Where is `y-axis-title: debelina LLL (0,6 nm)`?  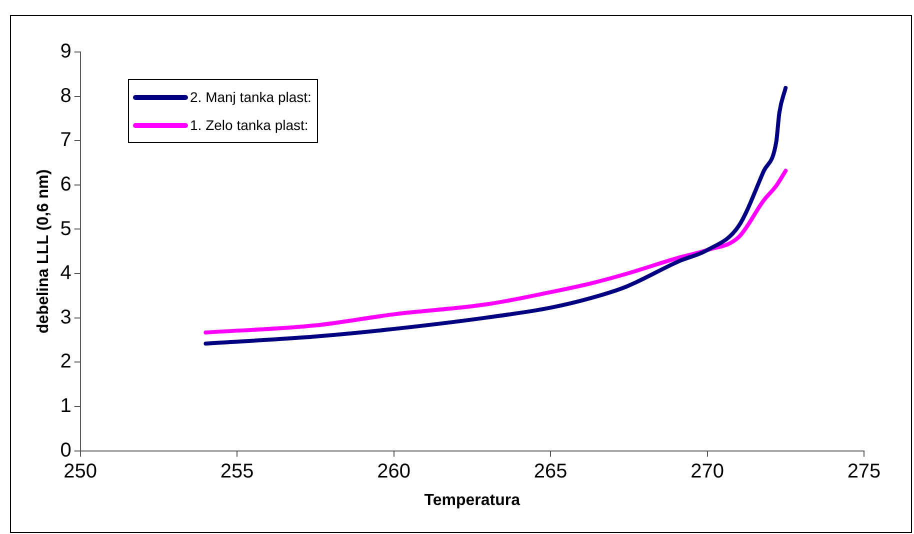
y-axis-title: debelina LLL (0,6 nm) is located at coordinates (43, 251).